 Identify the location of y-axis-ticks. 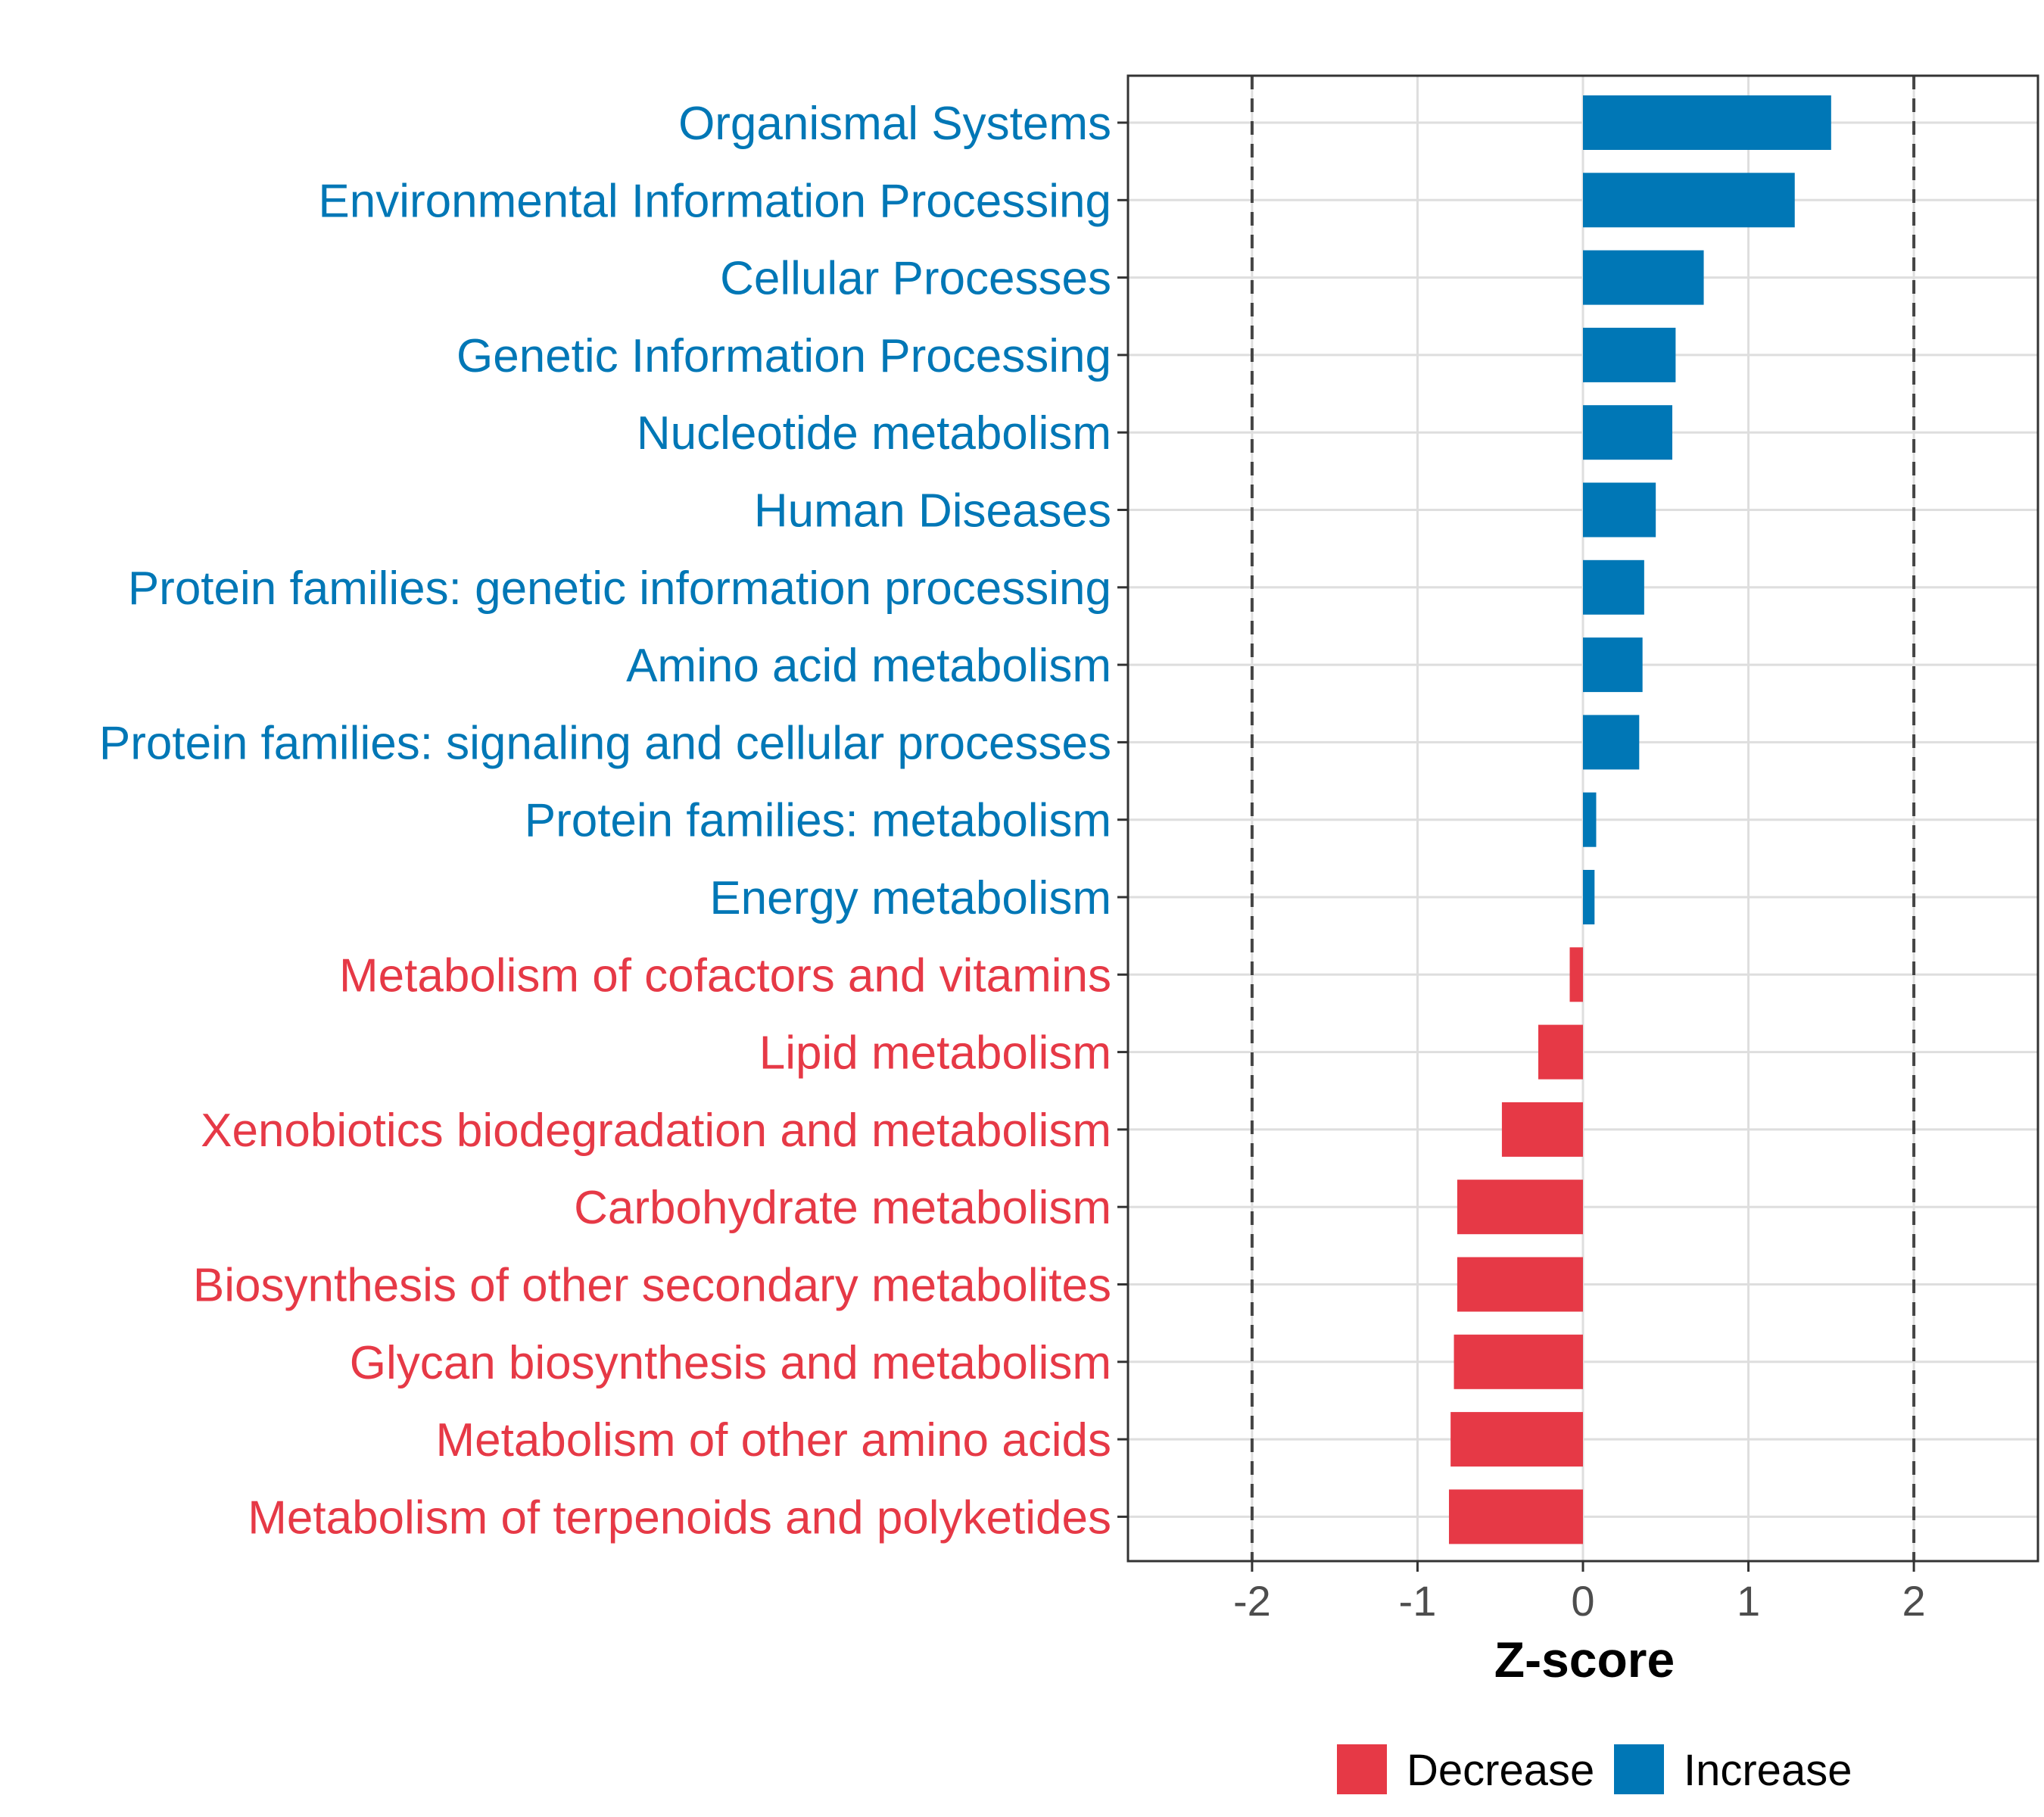
(1122, 819).